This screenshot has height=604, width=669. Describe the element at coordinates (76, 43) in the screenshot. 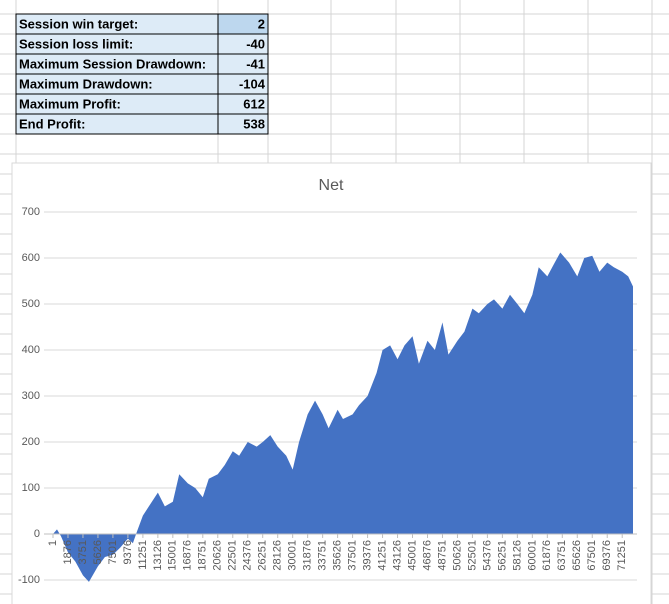

I see `label: Session loss limit:` at that location.